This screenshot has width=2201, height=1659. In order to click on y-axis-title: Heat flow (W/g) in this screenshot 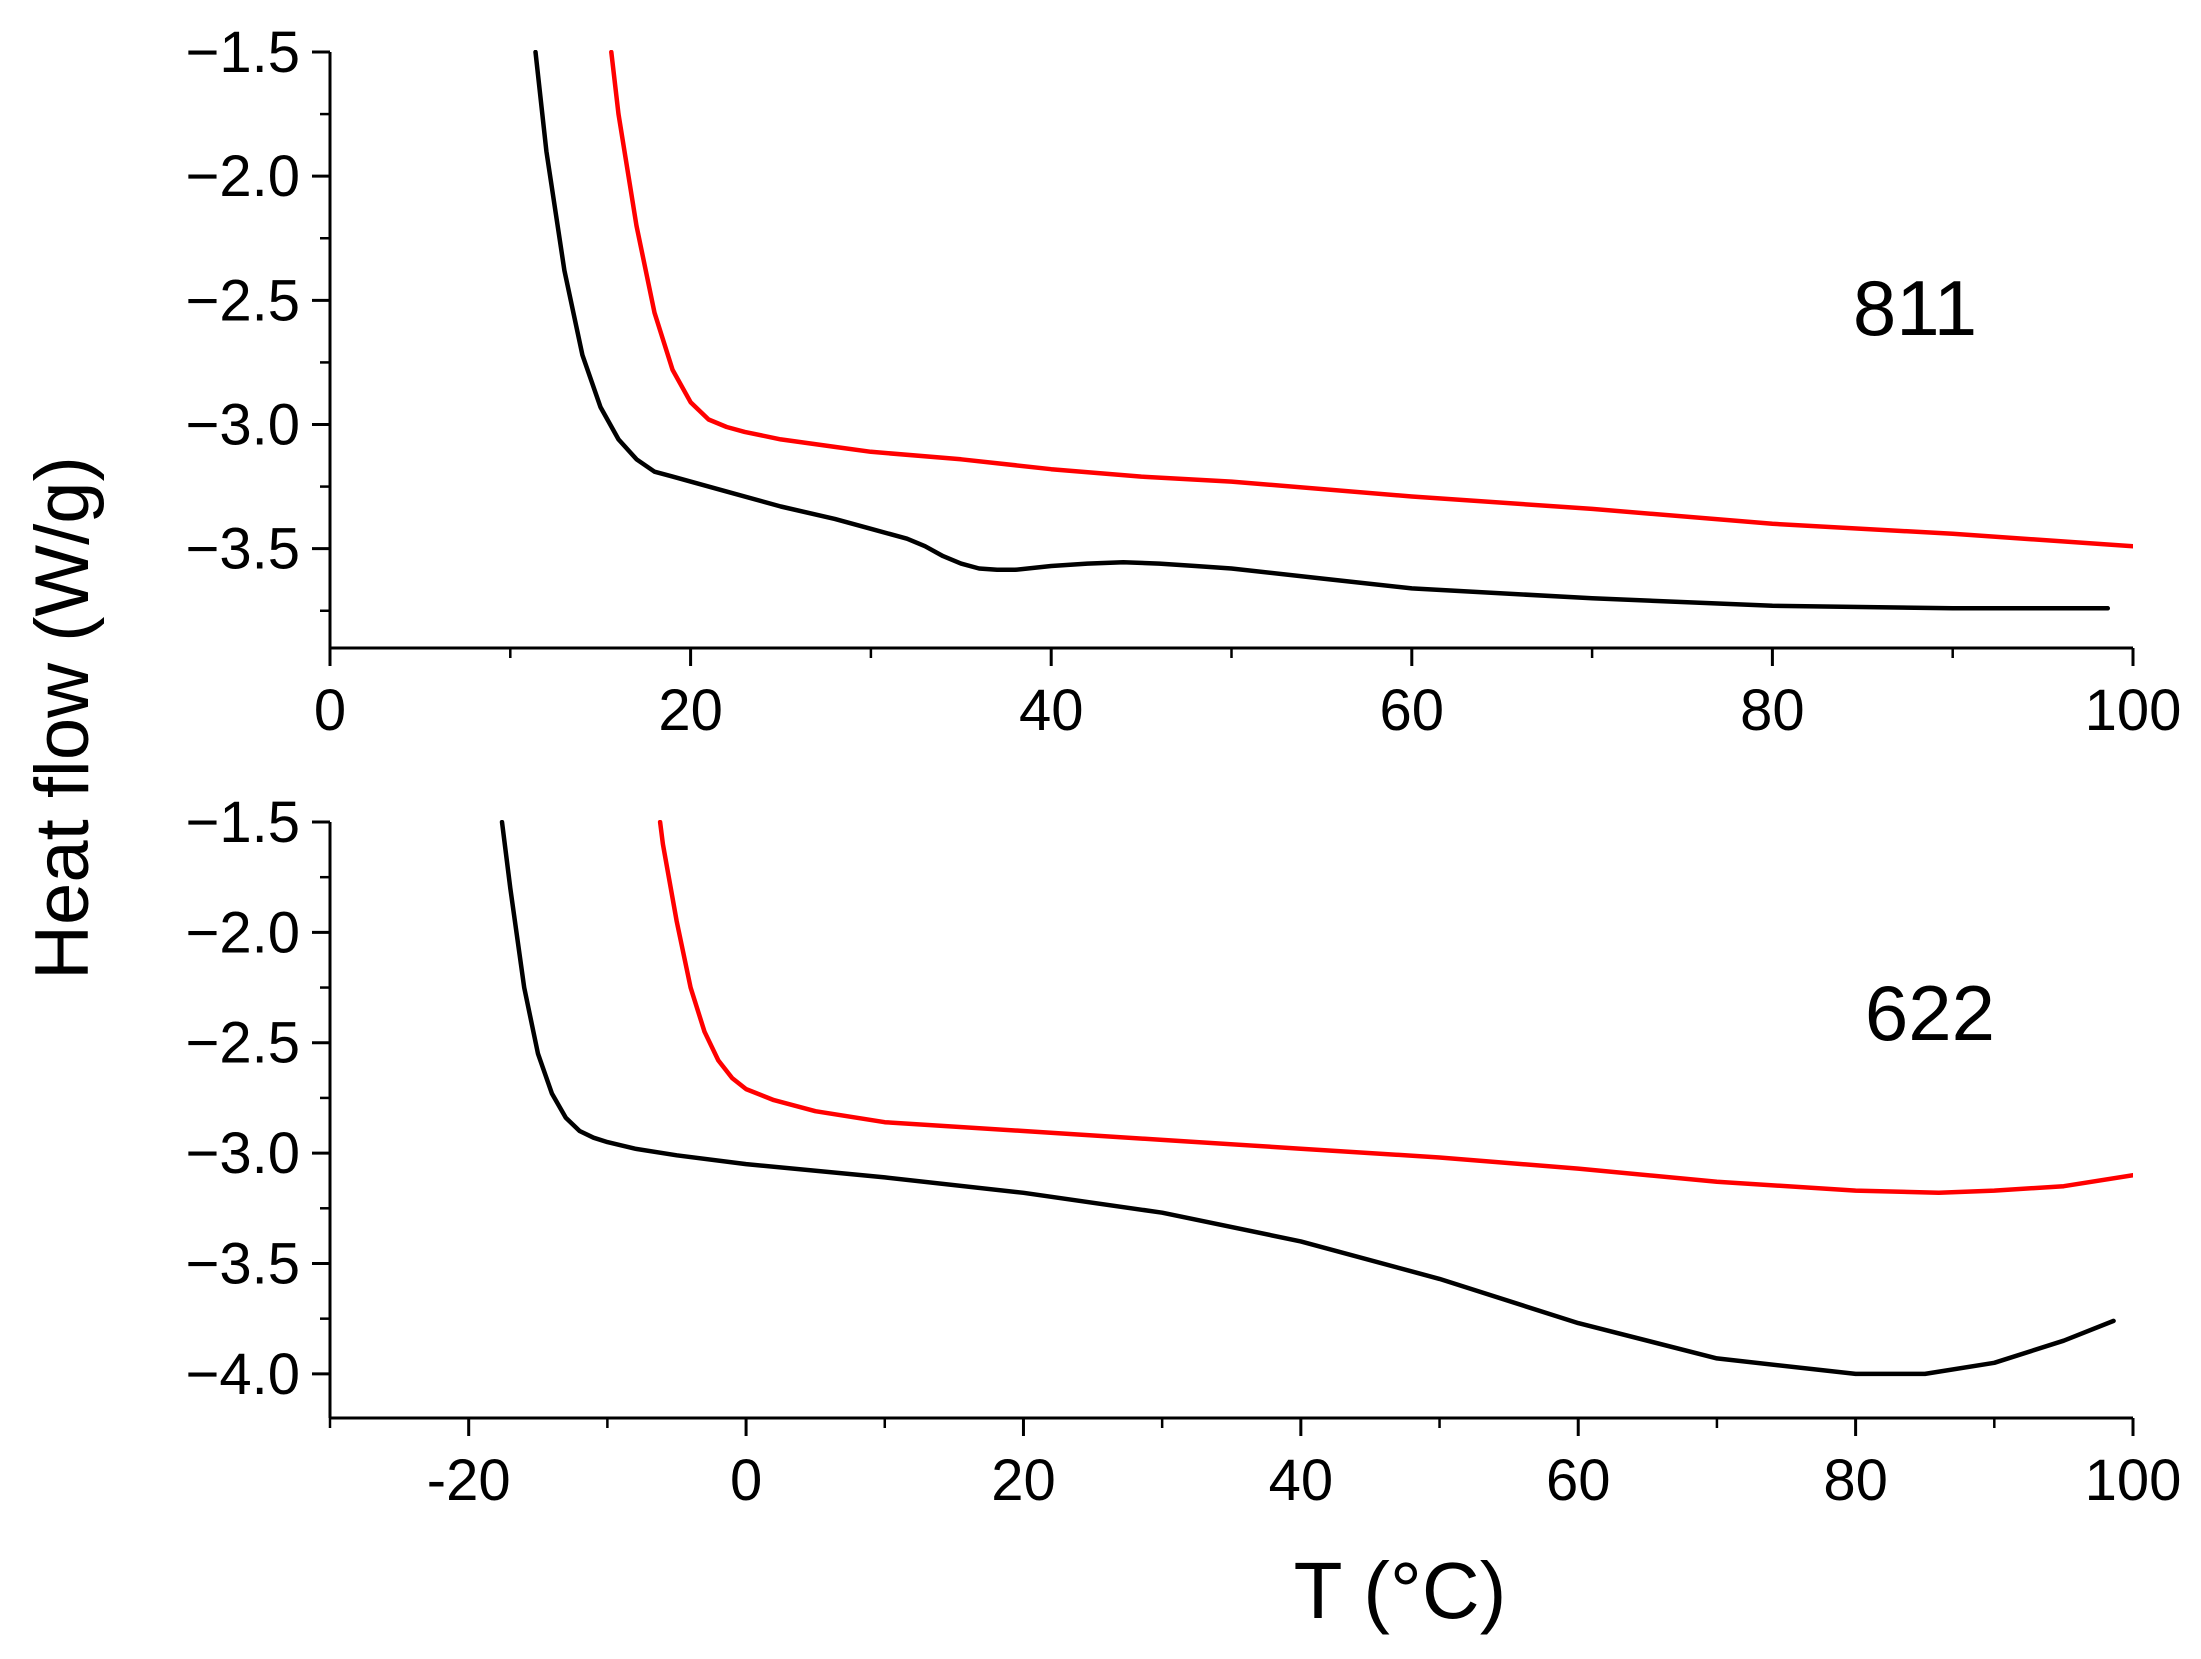, I will do `click(62, 718)`.